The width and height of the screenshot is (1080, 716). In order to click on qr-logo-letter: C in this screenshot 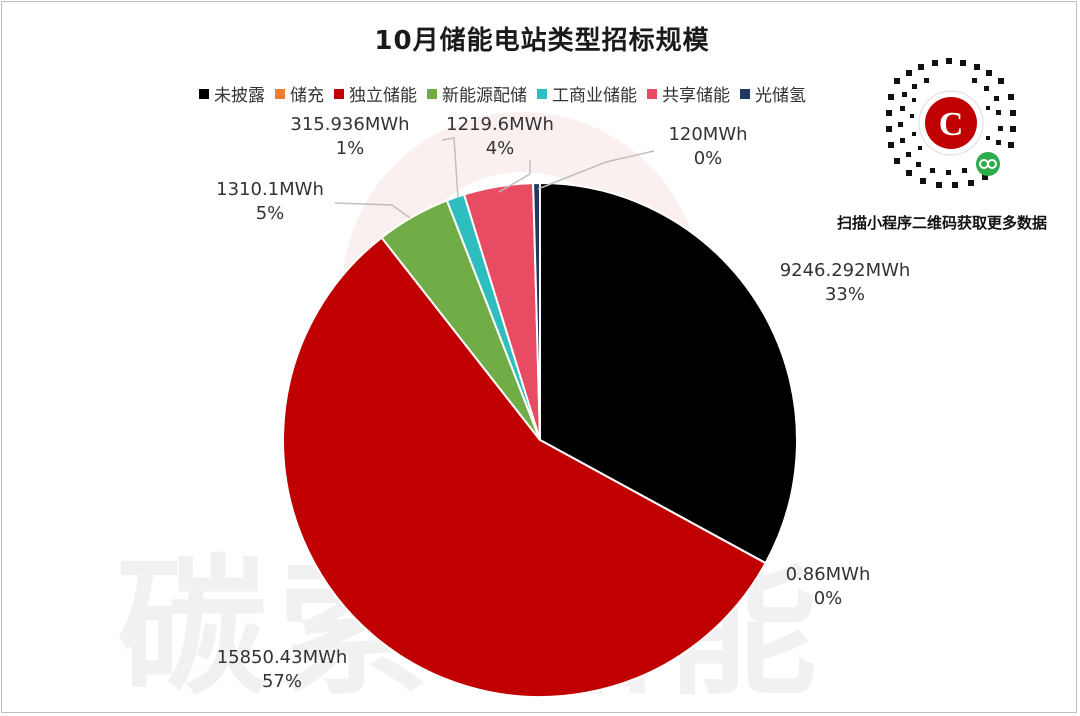, I will do `click(951, 124)`.